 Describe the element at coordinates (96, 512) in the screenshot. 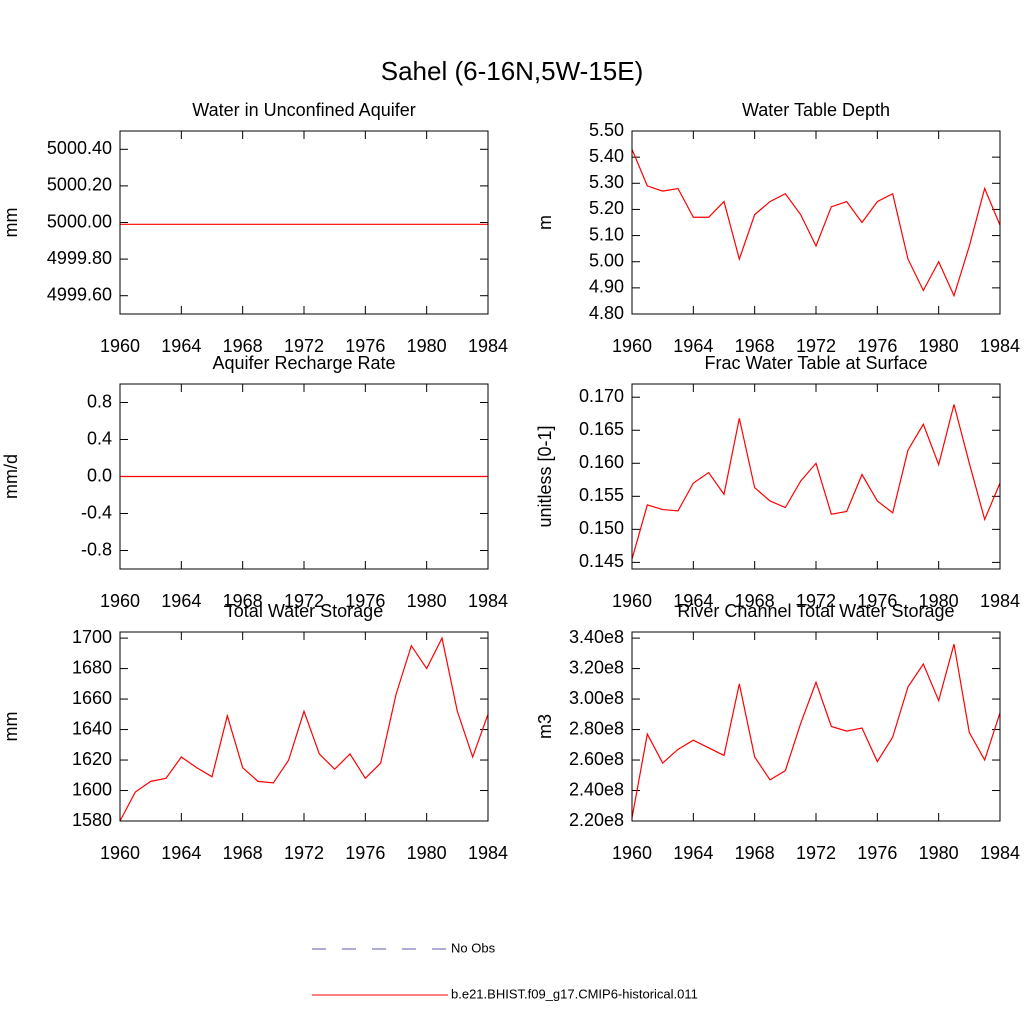

I see `y-tick-label: -0.4` at that location.